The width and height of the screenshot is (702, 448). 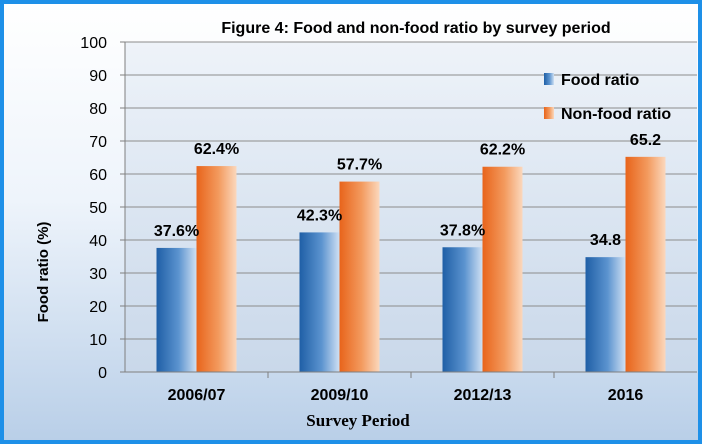 What do you see at coordinates (549, 79) in the screenshot?
I see `legend-swatch-food` at bounding box center [549, 79].